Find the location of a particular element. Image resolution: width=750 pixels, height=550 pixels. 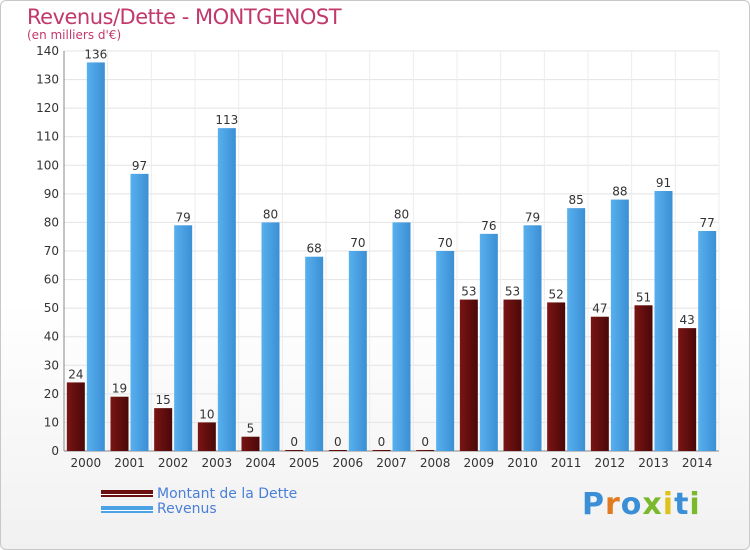

value-label: 113 is located at coordinates (226, 120).